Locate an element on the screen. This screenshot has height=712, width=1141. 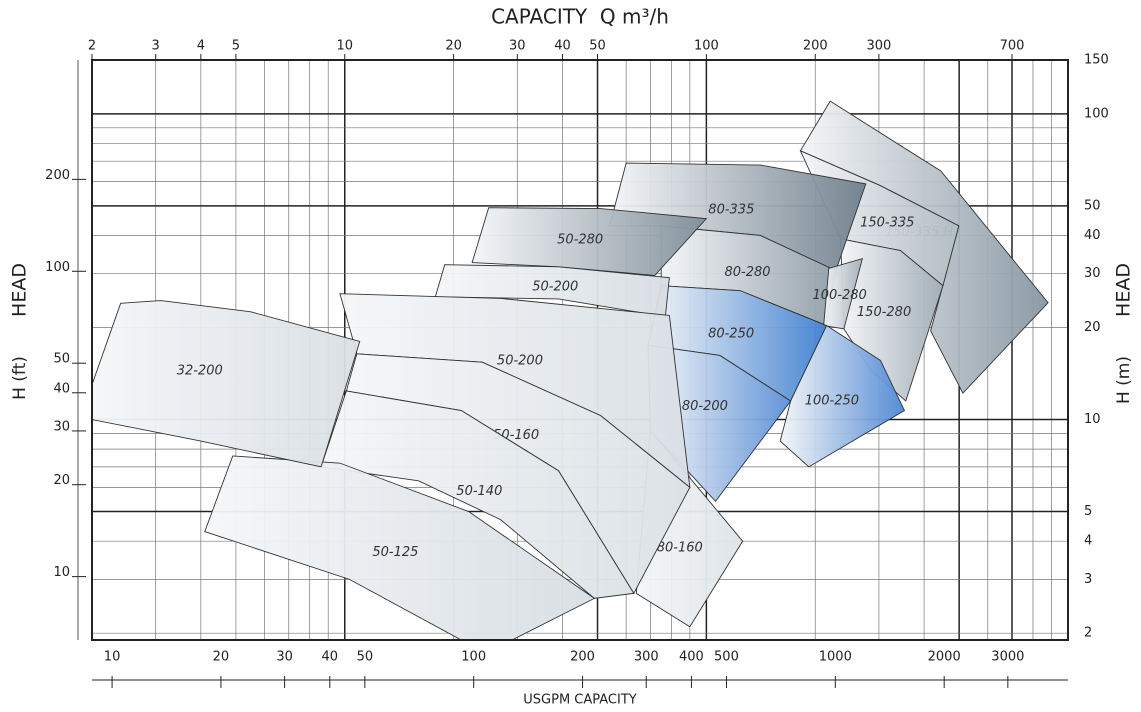
region-label: 100-250 is located at coordinates (832, 400).